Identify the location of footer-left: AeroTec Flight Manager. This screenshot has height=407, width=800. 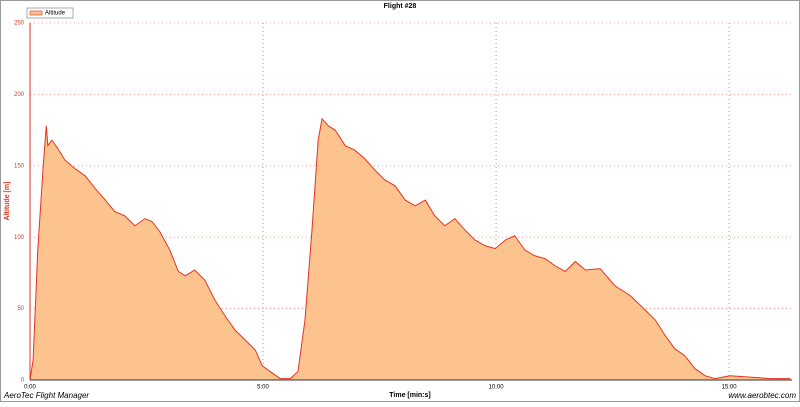
(46, 395).